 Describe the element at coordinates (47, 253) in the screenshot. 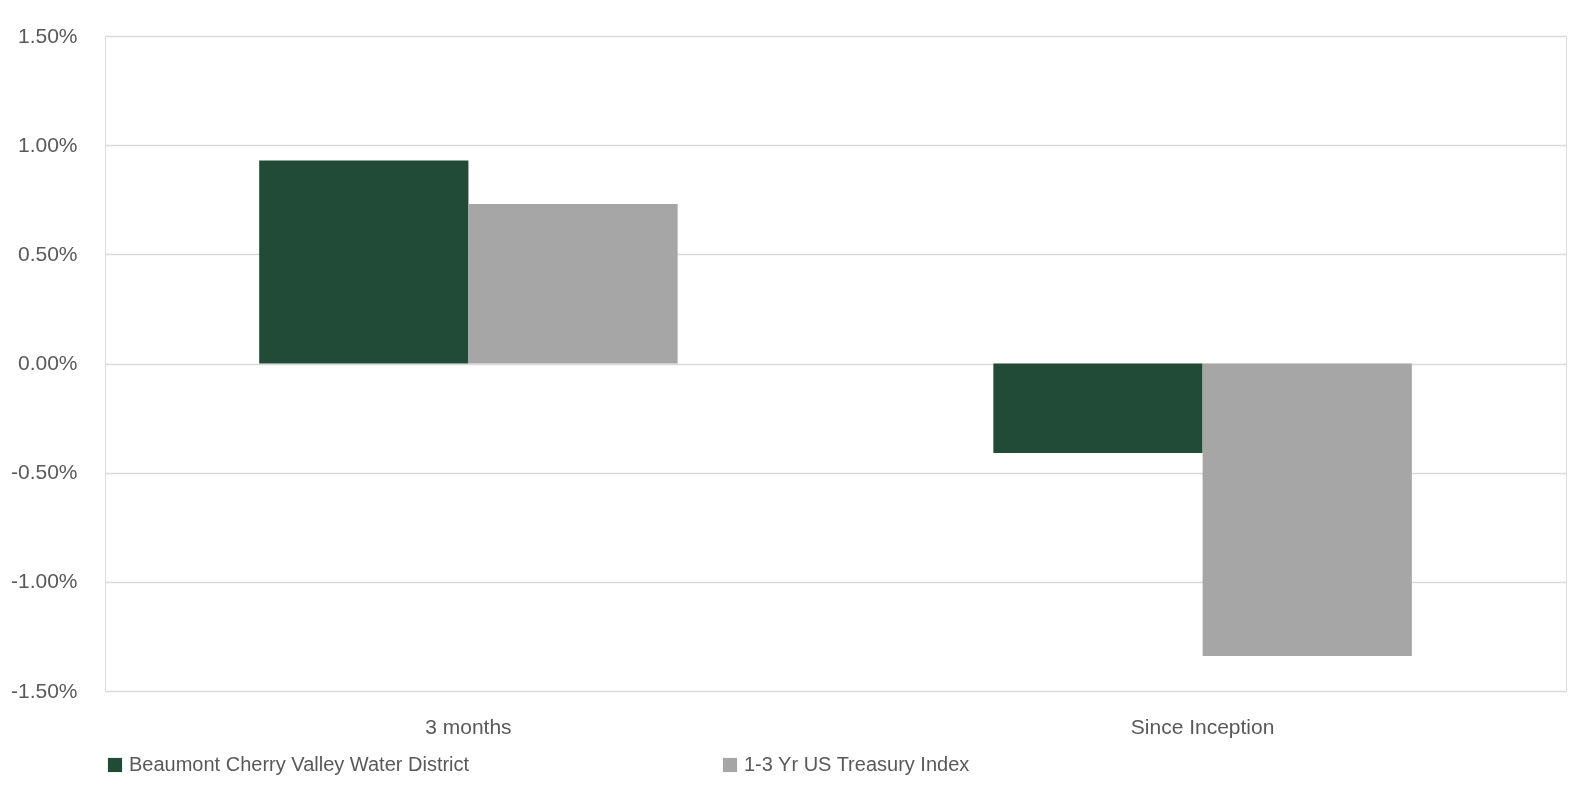

I see `y-tick-label: 0.50%` at that location.